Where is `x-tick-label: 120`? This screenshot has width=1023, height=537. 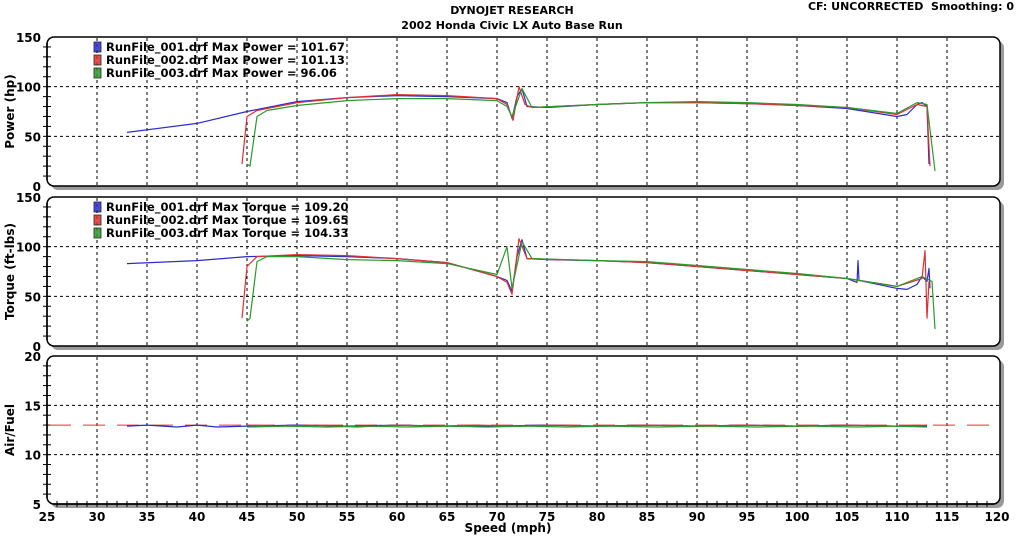 x-tick-label: 120 is located at coordinates (996, 517).